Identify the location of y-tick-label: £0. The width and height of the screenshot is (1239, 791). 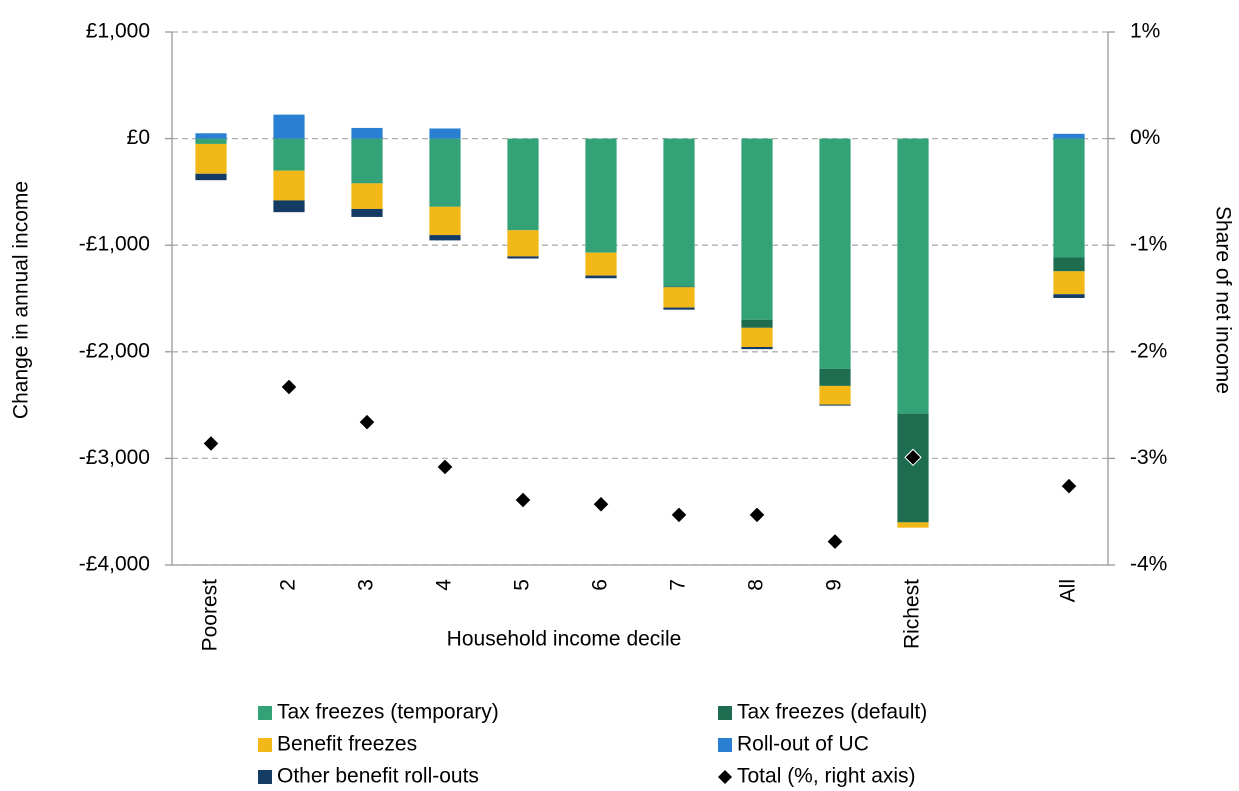
(138, 137).